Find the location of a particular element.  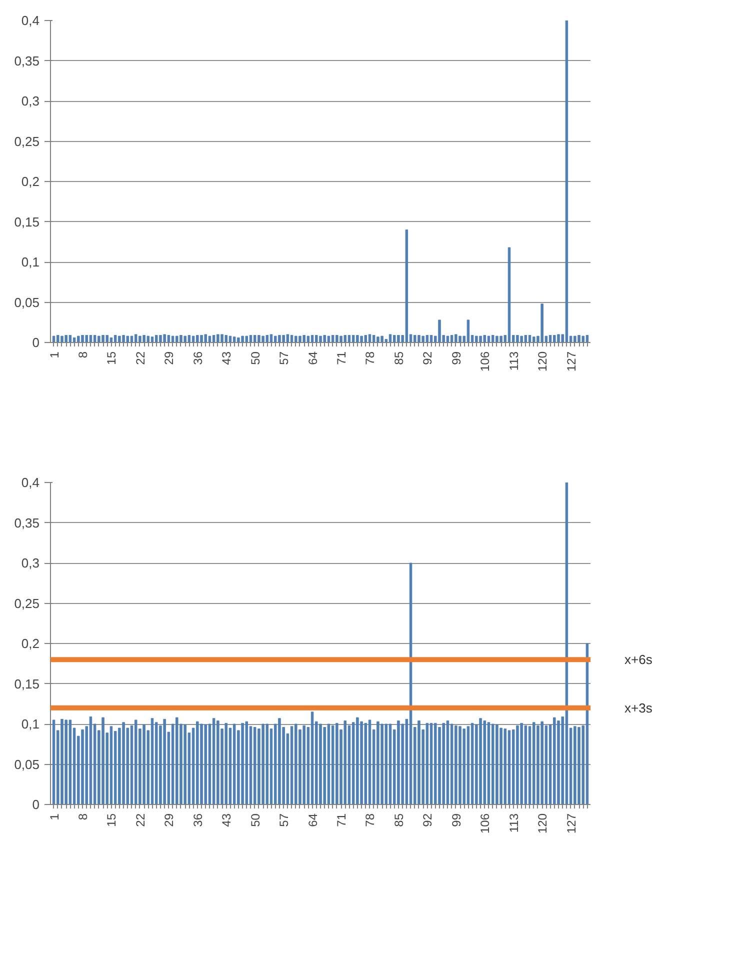

x-tick-label: 1 is located at coordinates (54, 354).